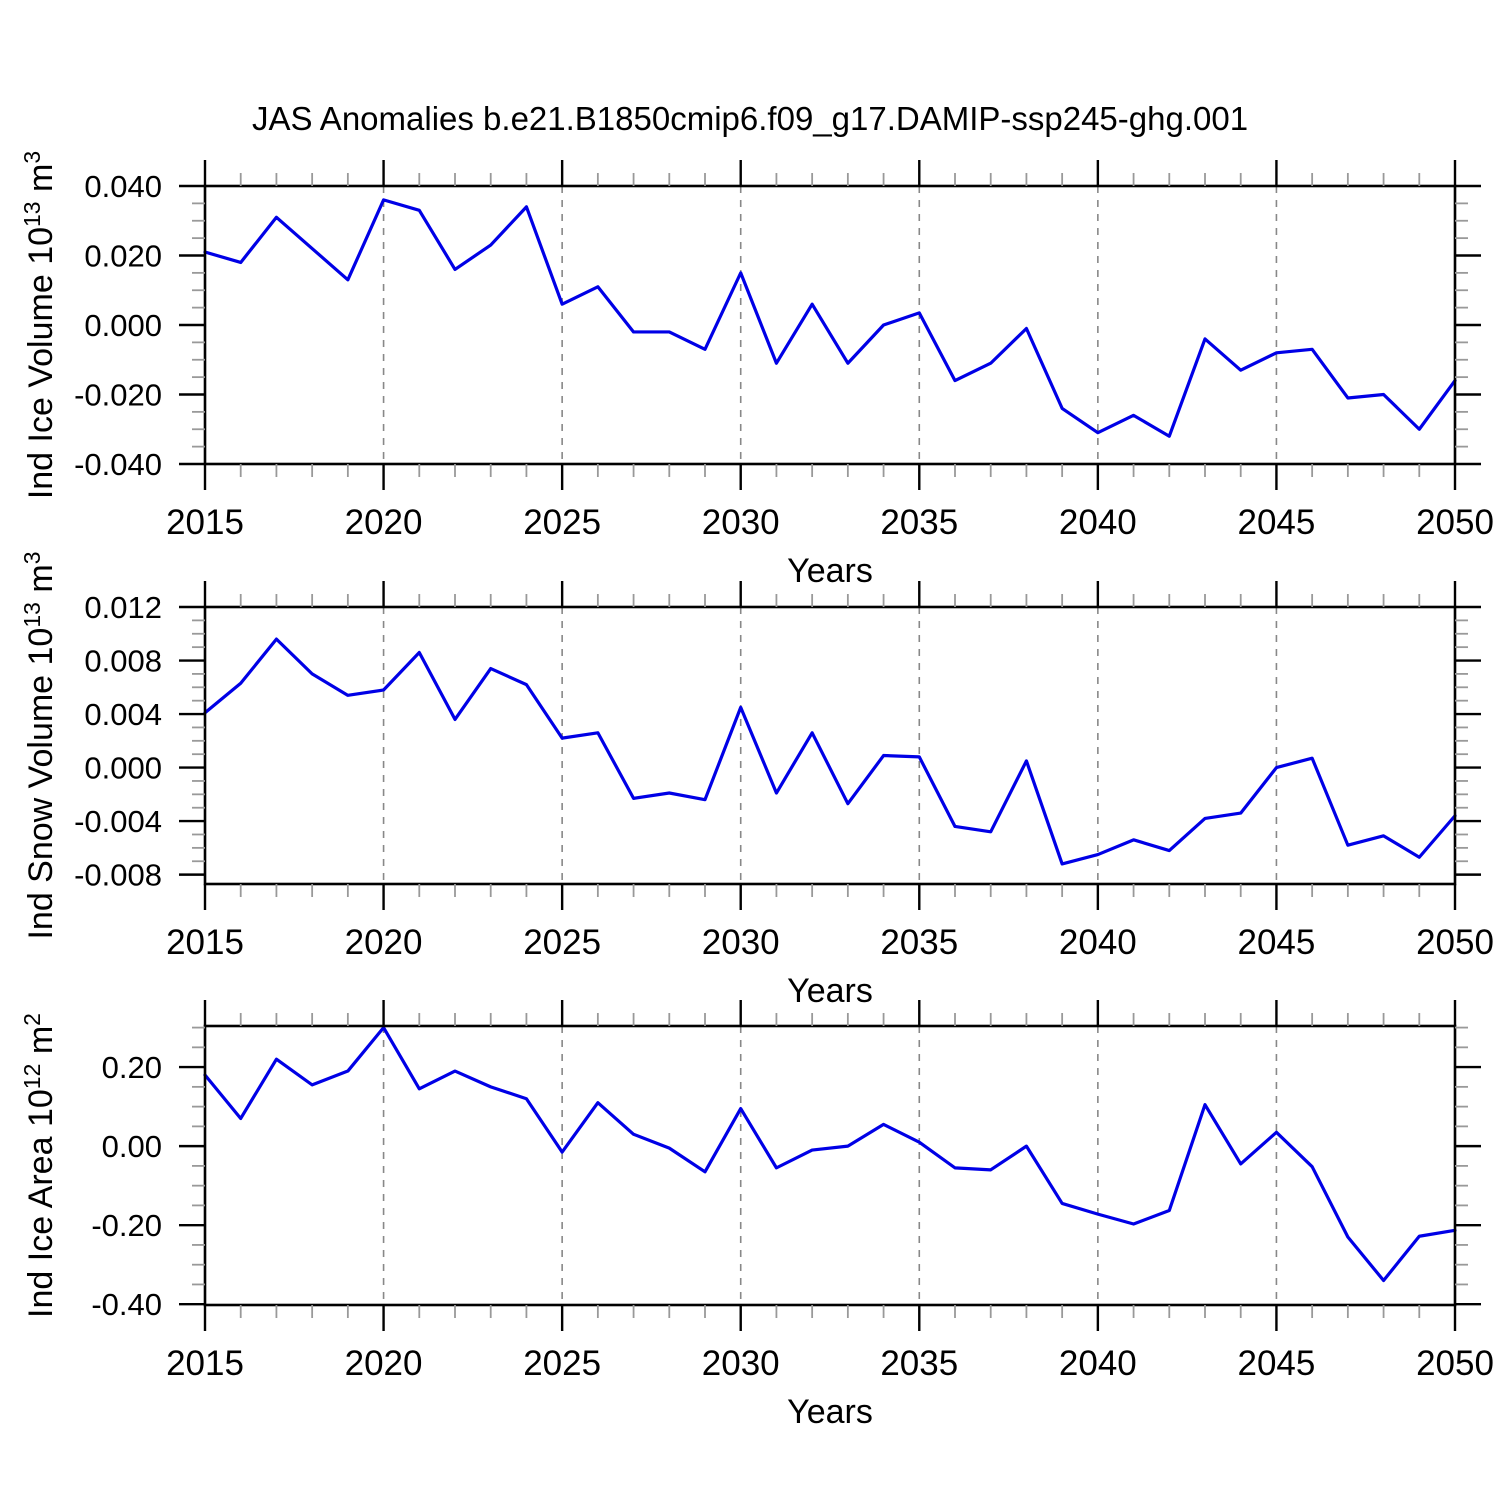 The image size is (1500, 1500). I want to click on y-tick-label: -0.040, so click(118, 464).